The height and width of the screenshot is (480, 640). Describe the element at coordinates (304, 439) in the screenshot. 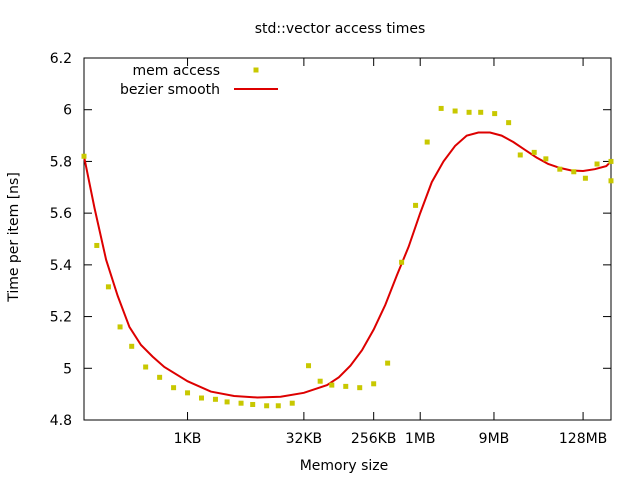

I see `x-tick-label: 32KB` at that location.